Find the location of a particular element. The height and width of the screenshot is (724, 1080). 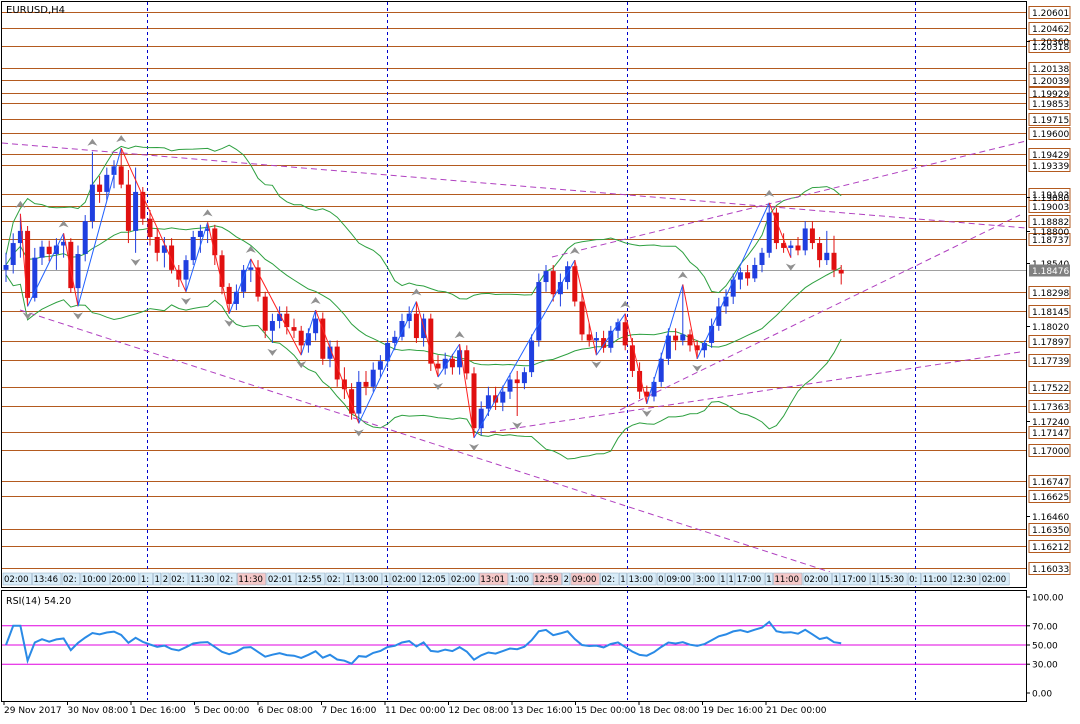

price-level-label: 1.20462 is located at coordinates (1050, 30).